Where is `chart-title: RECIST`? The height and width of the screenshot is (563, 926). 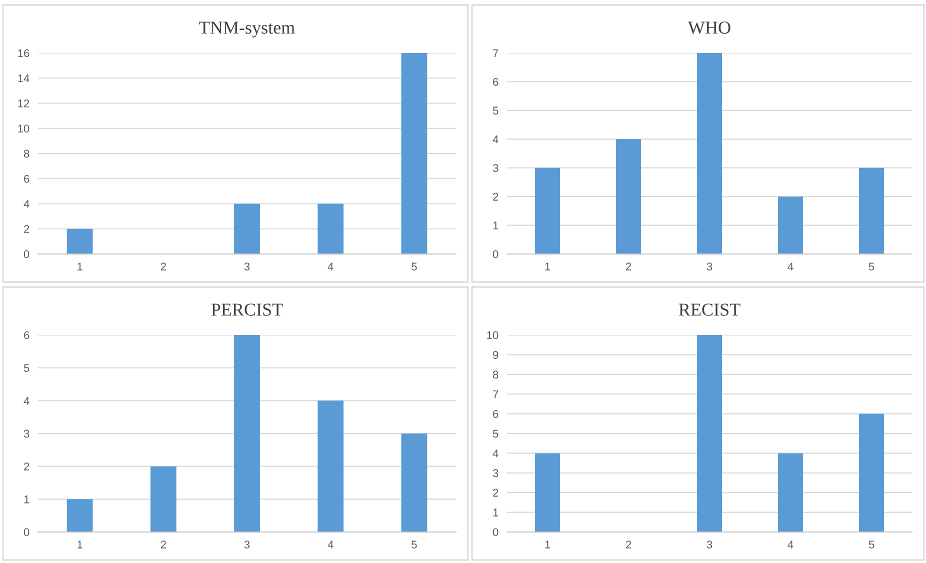 chart-title: RECIST is located at coordinates (709, 310).